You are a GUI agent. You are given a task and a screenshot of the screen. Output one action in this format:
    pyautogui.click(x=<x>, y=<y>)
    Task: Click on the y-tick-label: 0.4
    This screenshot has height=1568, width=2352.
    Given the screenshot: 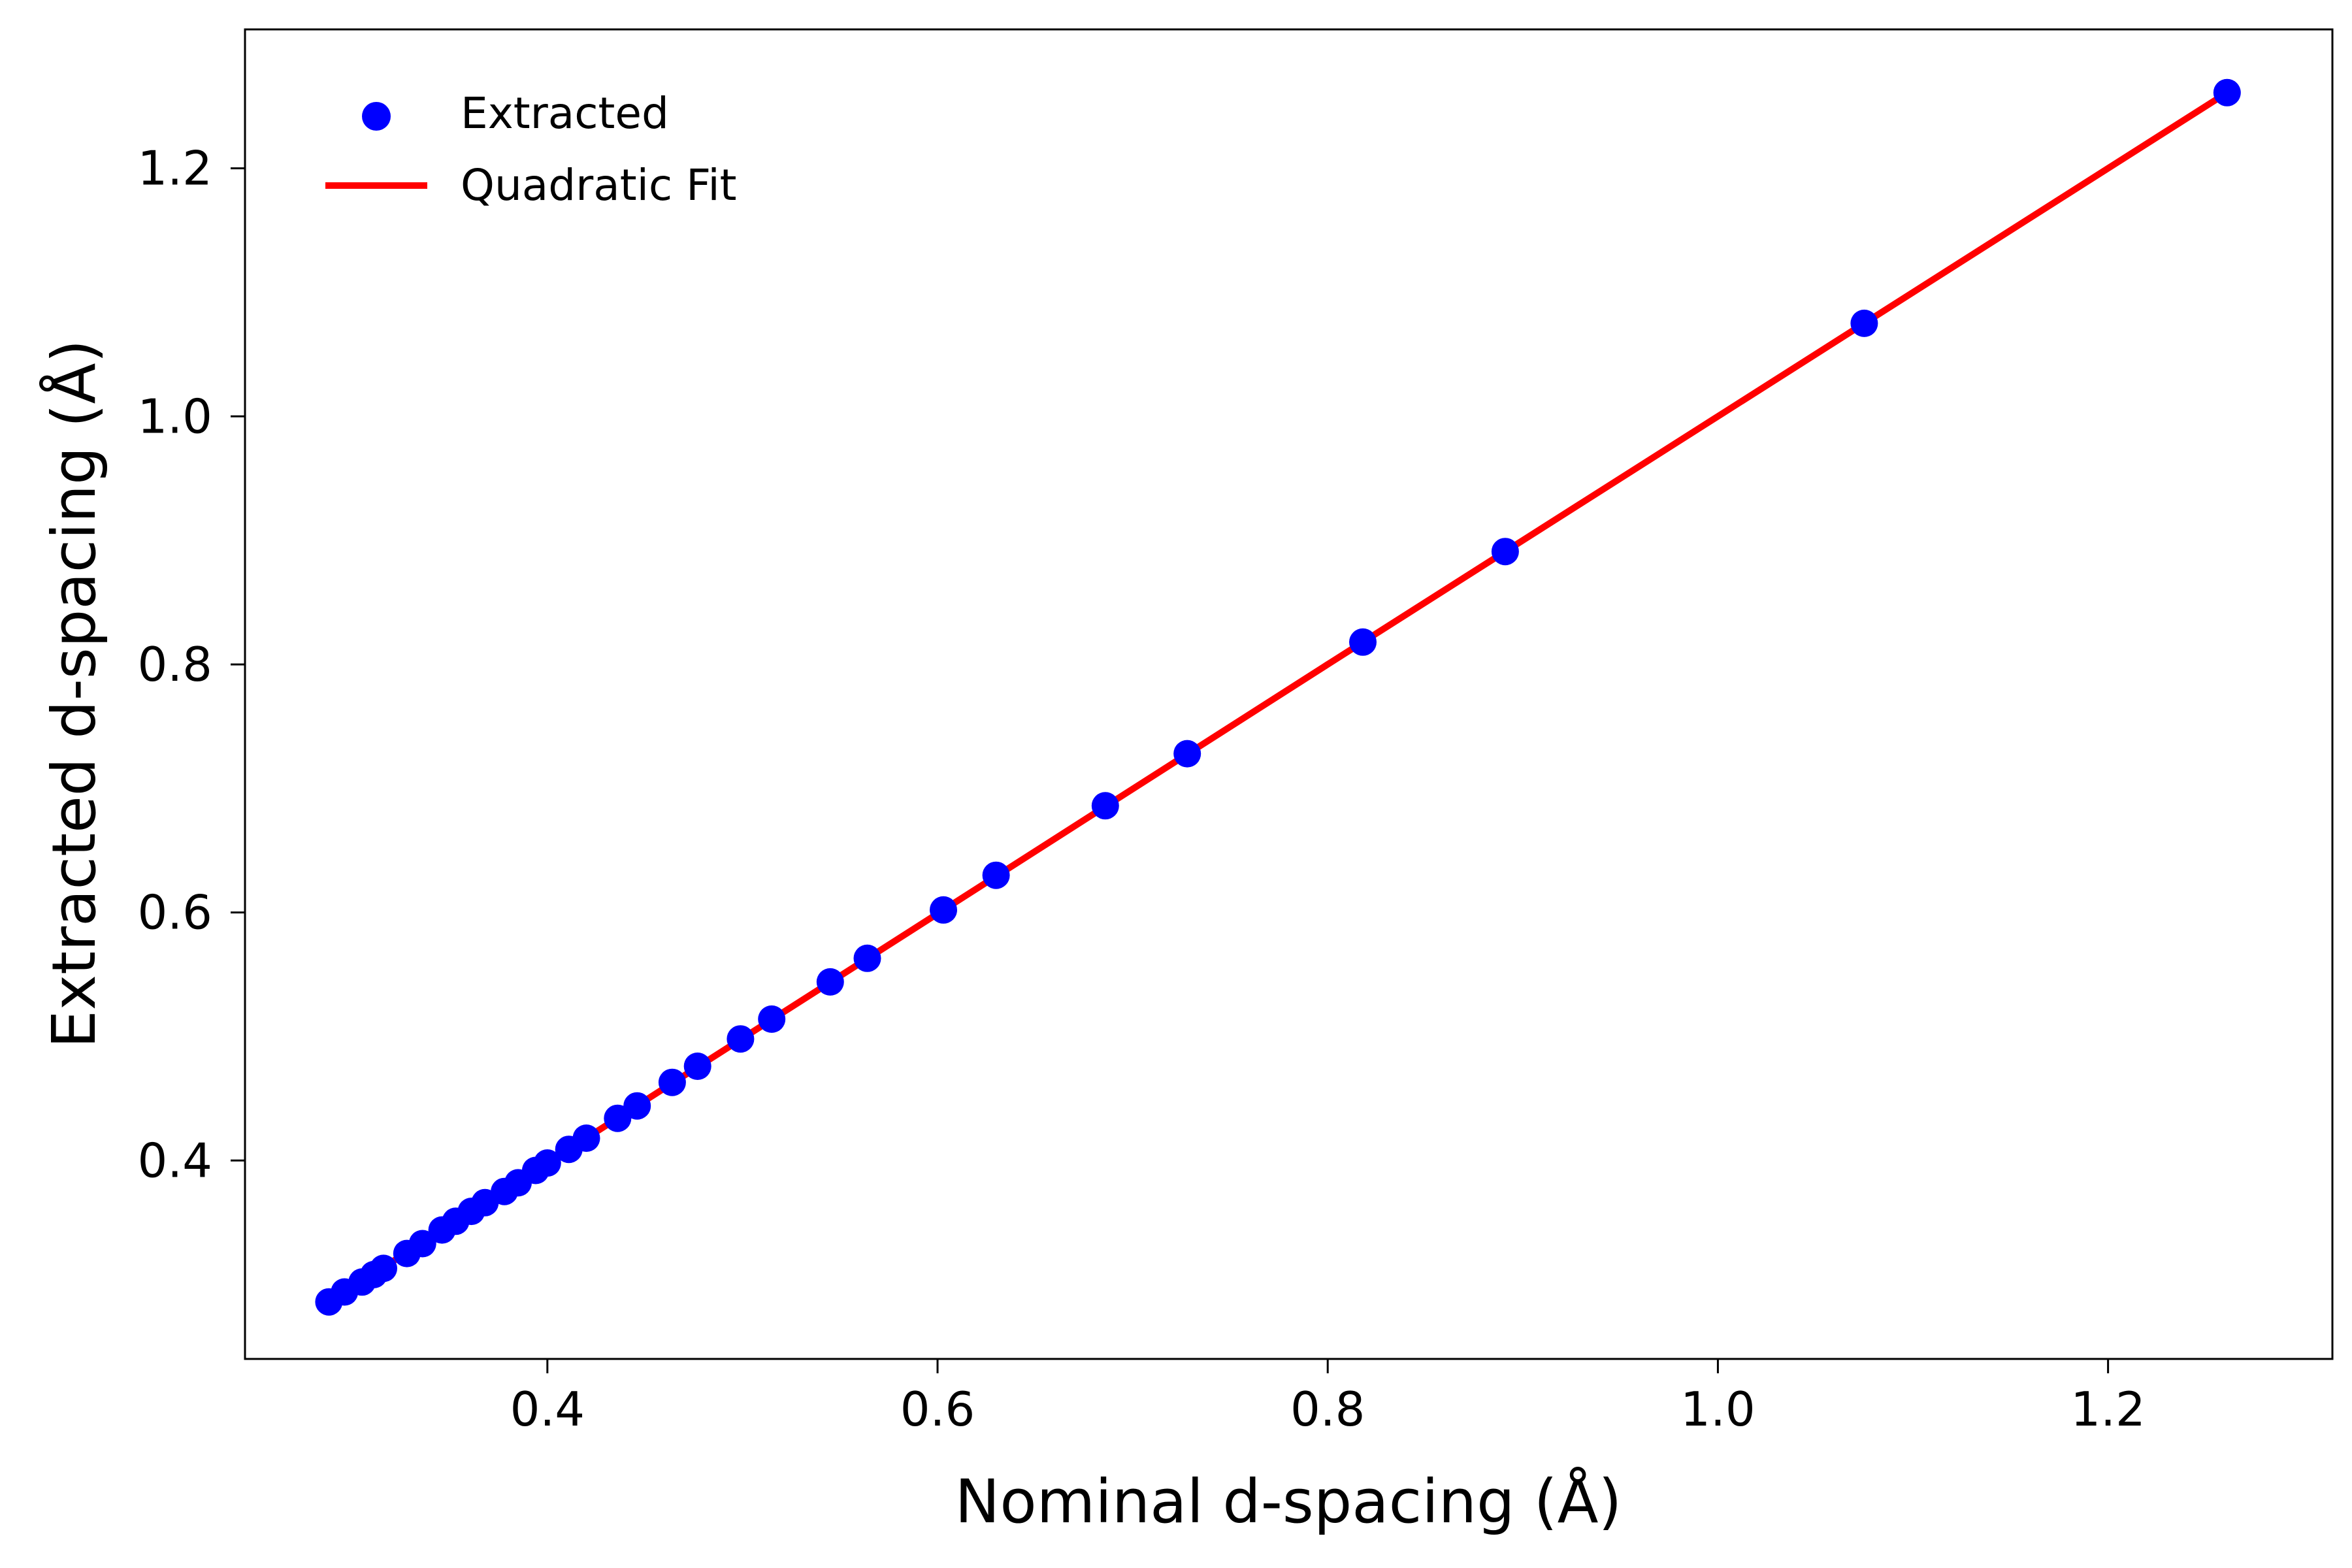 What is the action you would take?
    pyautogui.click(x=174, y=1160)
    